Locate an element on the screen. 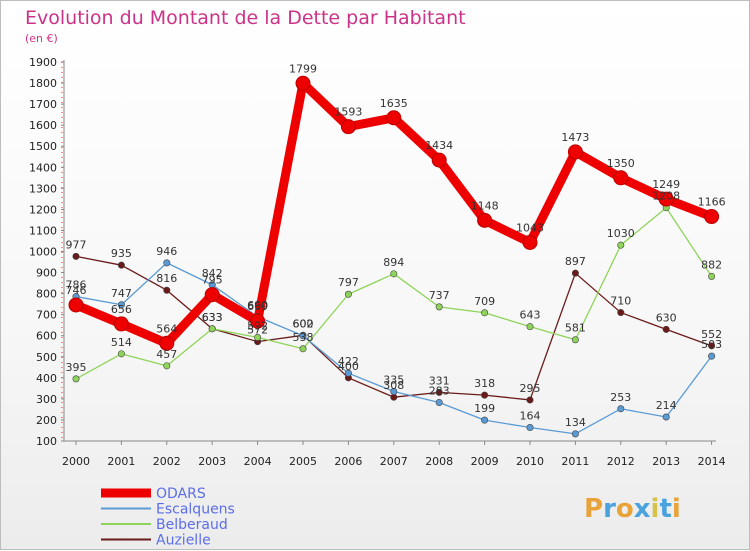  data-label-auzielle: 816 is located at coordinates (166, 278).